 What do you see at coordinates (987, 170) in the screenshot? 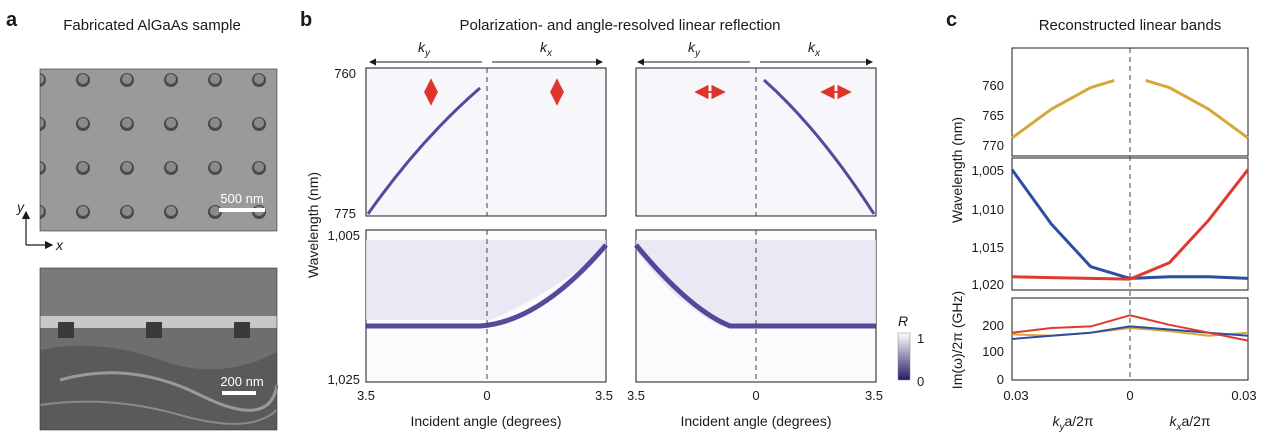
I see `c-ytick-1005: 1,005` at bounding box center [987, 170].